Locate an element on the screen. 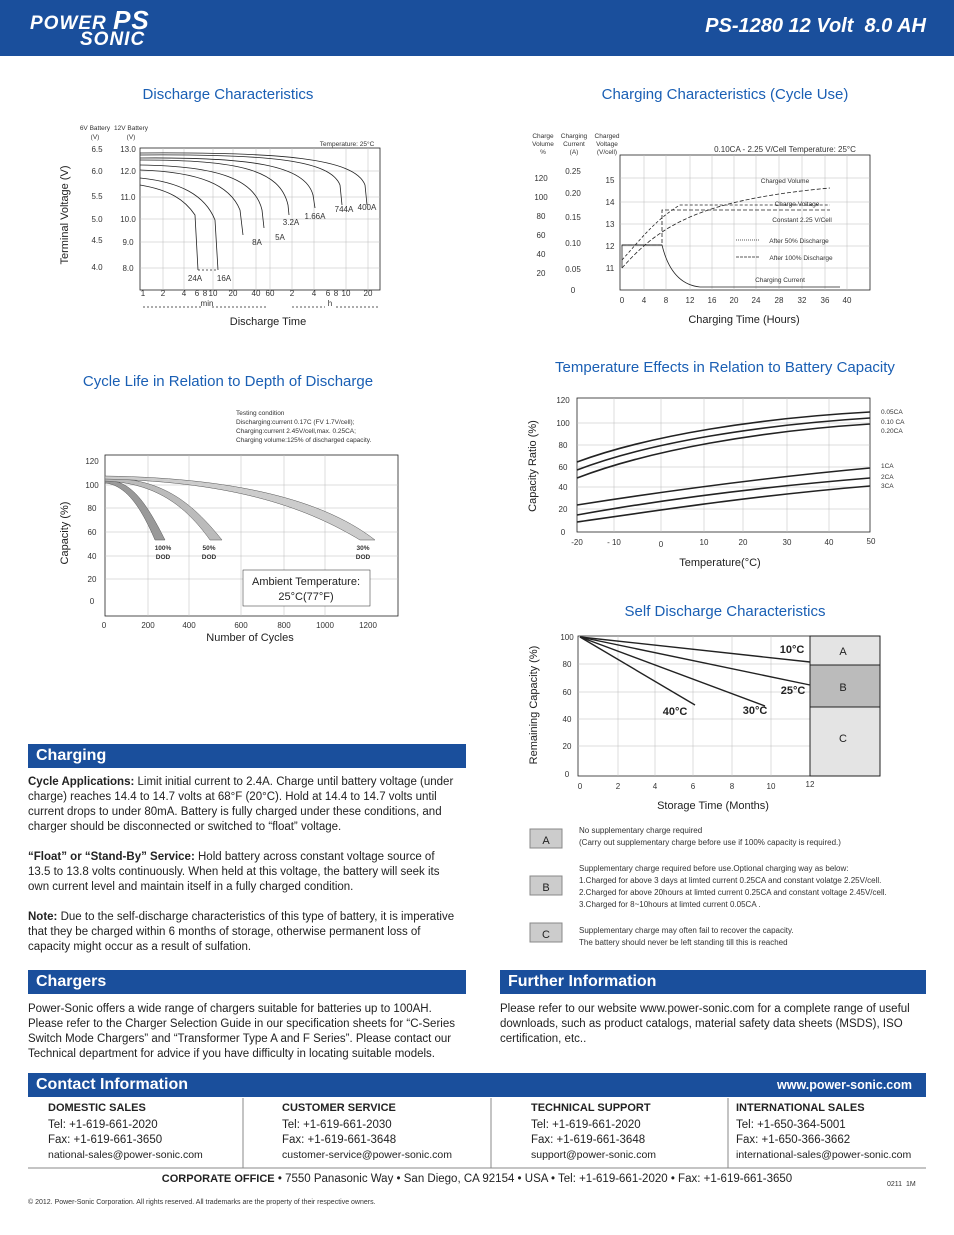  axis-label: Discharge Time is located at coordinates (268, 322).